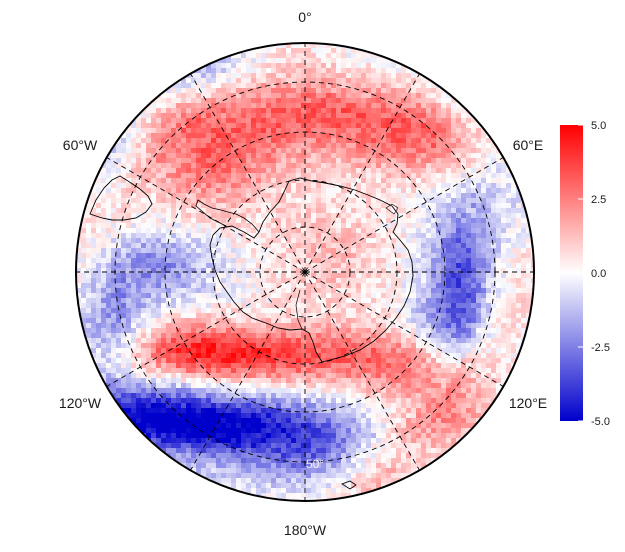  Describe the element at coordinates (598, 200) in the screenshot. I see `colorbar-tick-label: 2.5` at that location.